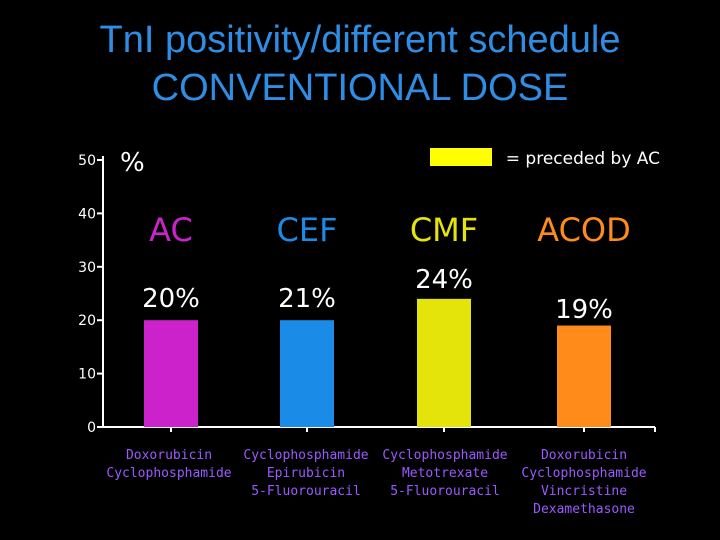 The height and width of the screenshot is (540, 720). Describe the element at coordinates (171, 373) in the screenshot. I see `bar-ac` at that location.